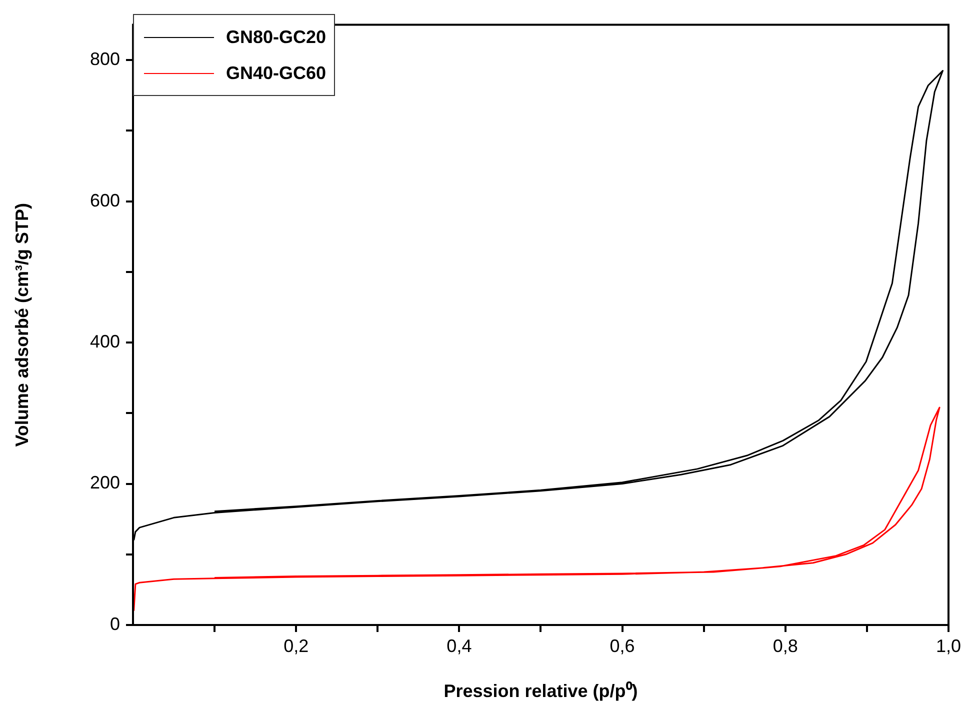  Describe the element at coordinates (622, 646) in the screenshot. I see `x-tick-label: 0,6` at that location.